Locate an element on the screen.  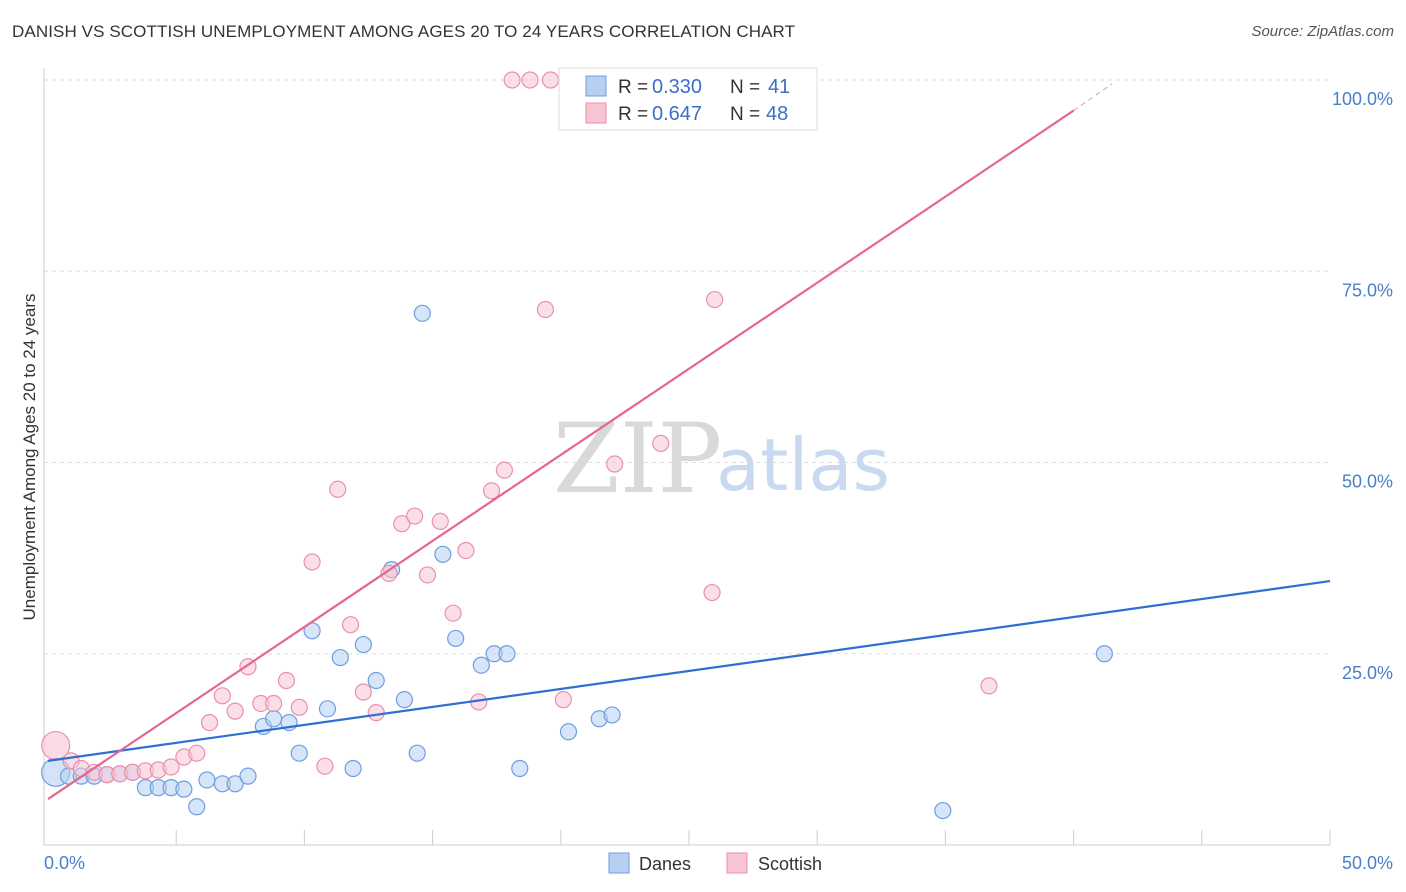
scottish-r-key: R = is located at coordinates (633, 114).